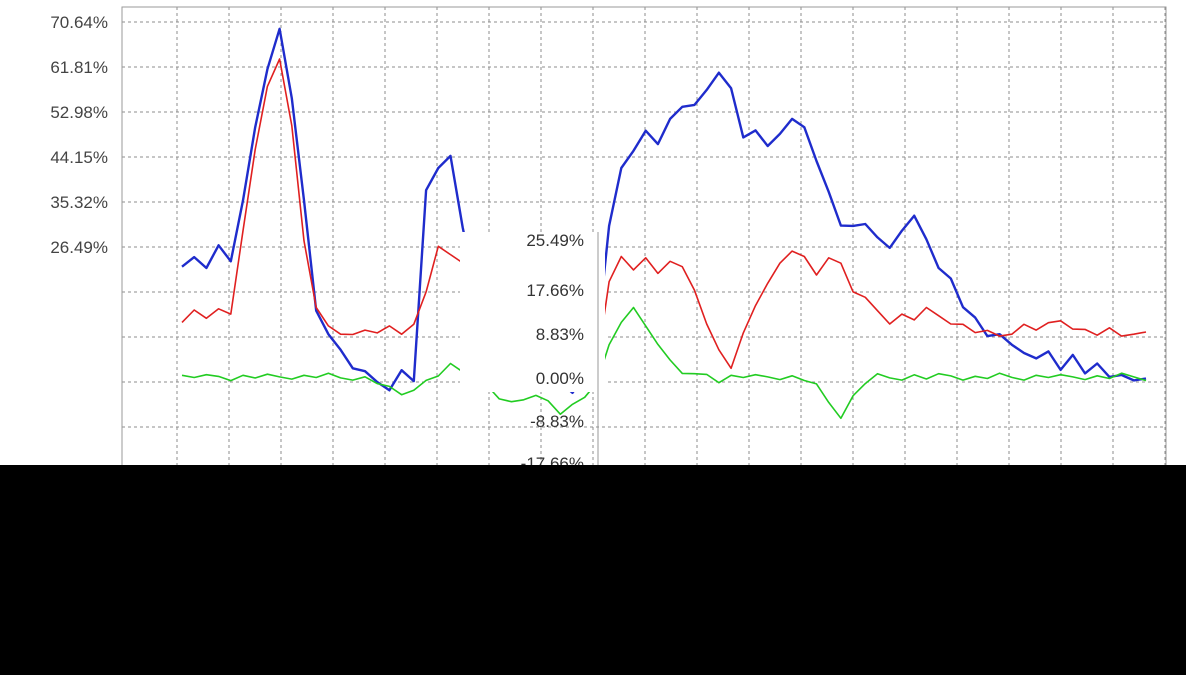  I want to click on y-tick-label: 52.98%, so click(79, 112).